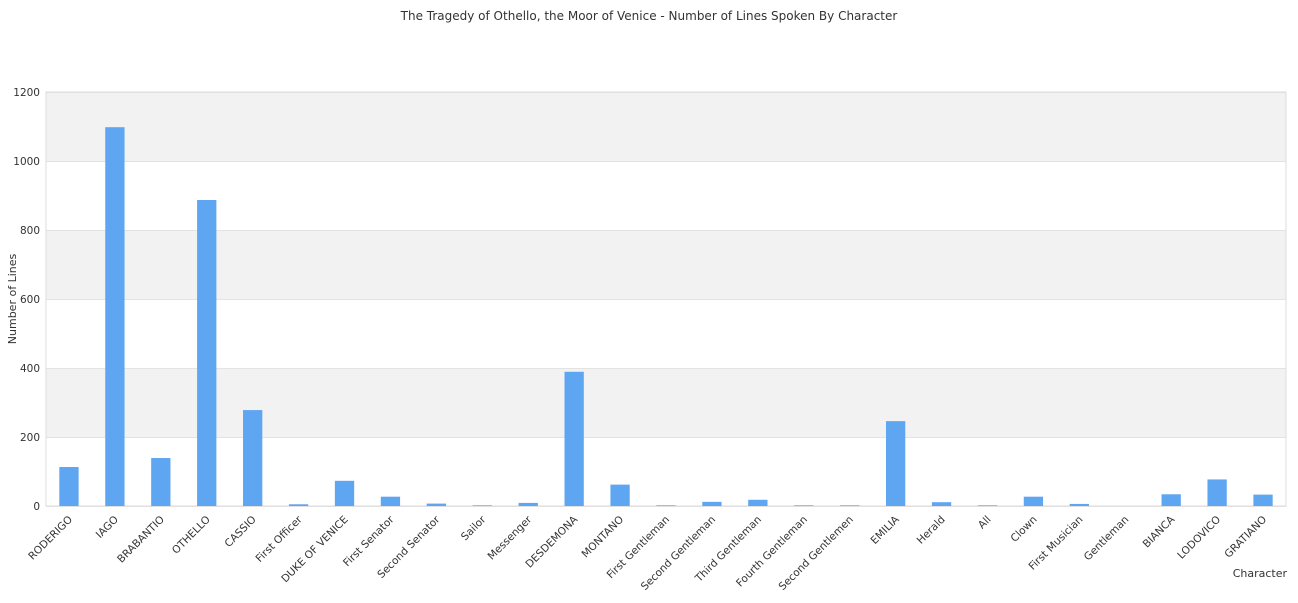 This screenshot has height=603, width=1298. Describe the element at coordinates (510, 537) in the screenshot. I see `x-tick-label: Messenger` at that location.